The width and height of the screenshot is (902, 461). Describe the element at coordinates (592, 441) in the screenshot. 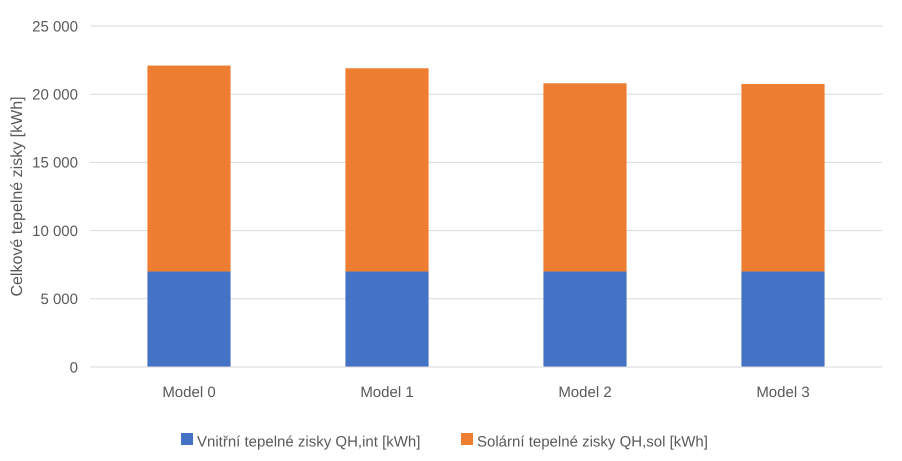

I see `legend-label: Solární tepelné zisky QH,sol [kWh]` at that location.